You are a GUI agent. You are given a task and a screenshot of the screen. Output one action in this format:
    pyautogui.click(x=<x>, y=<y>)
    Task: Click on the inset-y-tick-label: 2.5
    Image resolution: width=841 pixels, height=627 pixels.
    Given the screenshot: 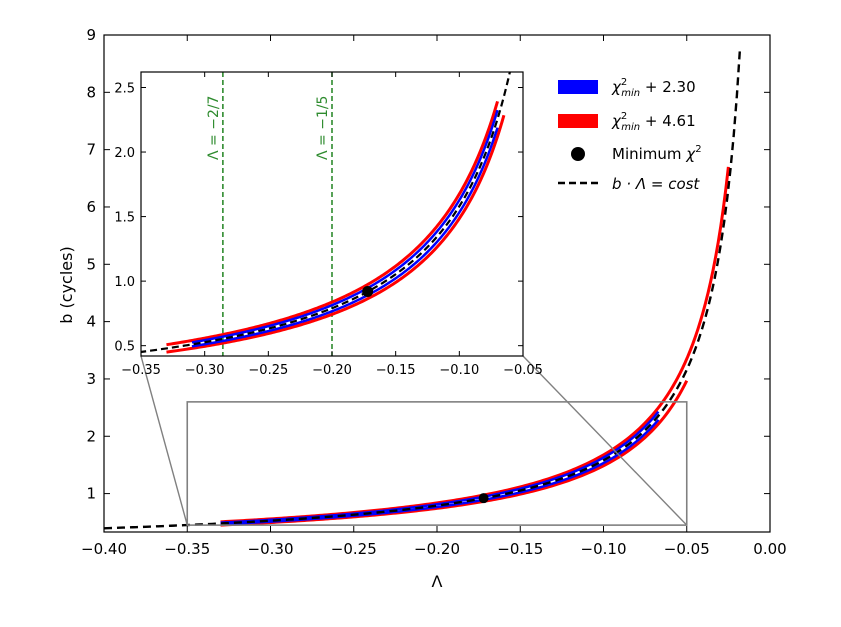 What is the action you would take?
    pyautogui.click(x=124, y=88)
    